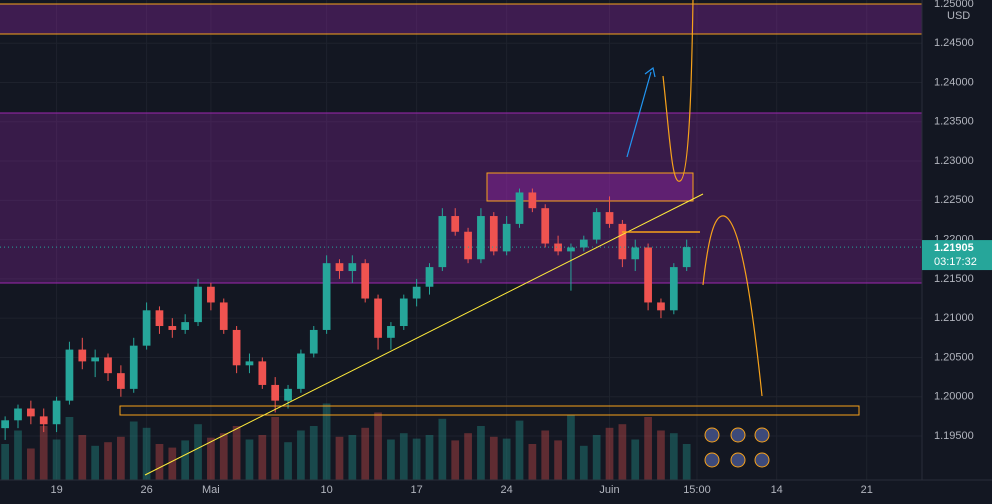 The image size is (992, 504). What do you see at coordinates (146, 490) in the screenshot?
I see `x-tick-label: 26` at bounding box center [146, 490].